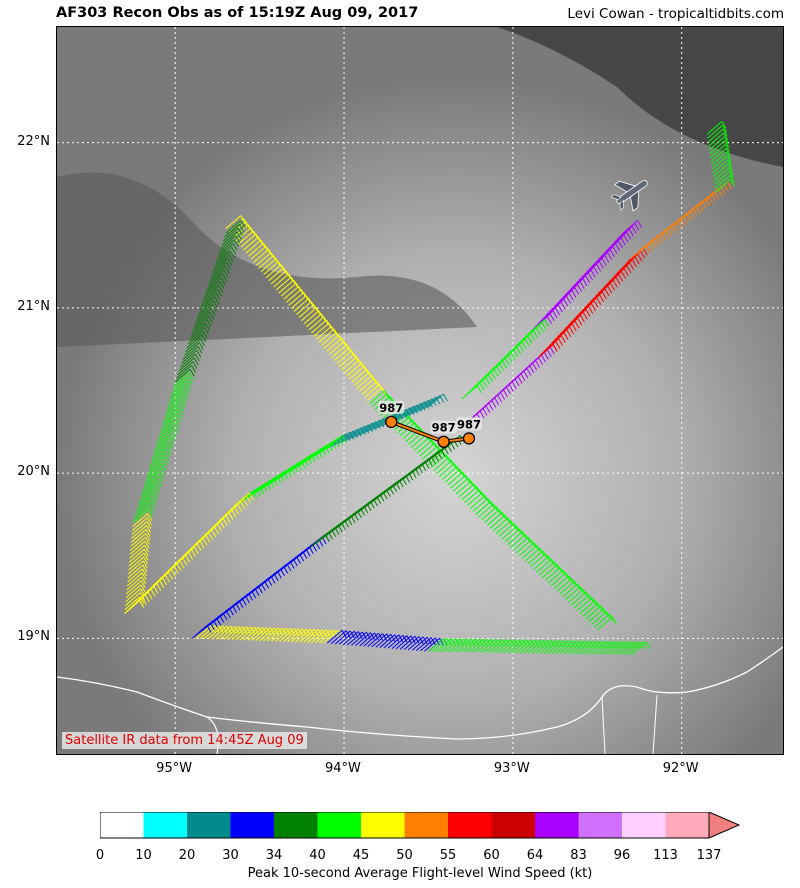 This screenshot has width=800, height=888. Describe the element at coordinates (274, 855) in the screenshot. I see `colorbar-tick-label: 34` at that location.